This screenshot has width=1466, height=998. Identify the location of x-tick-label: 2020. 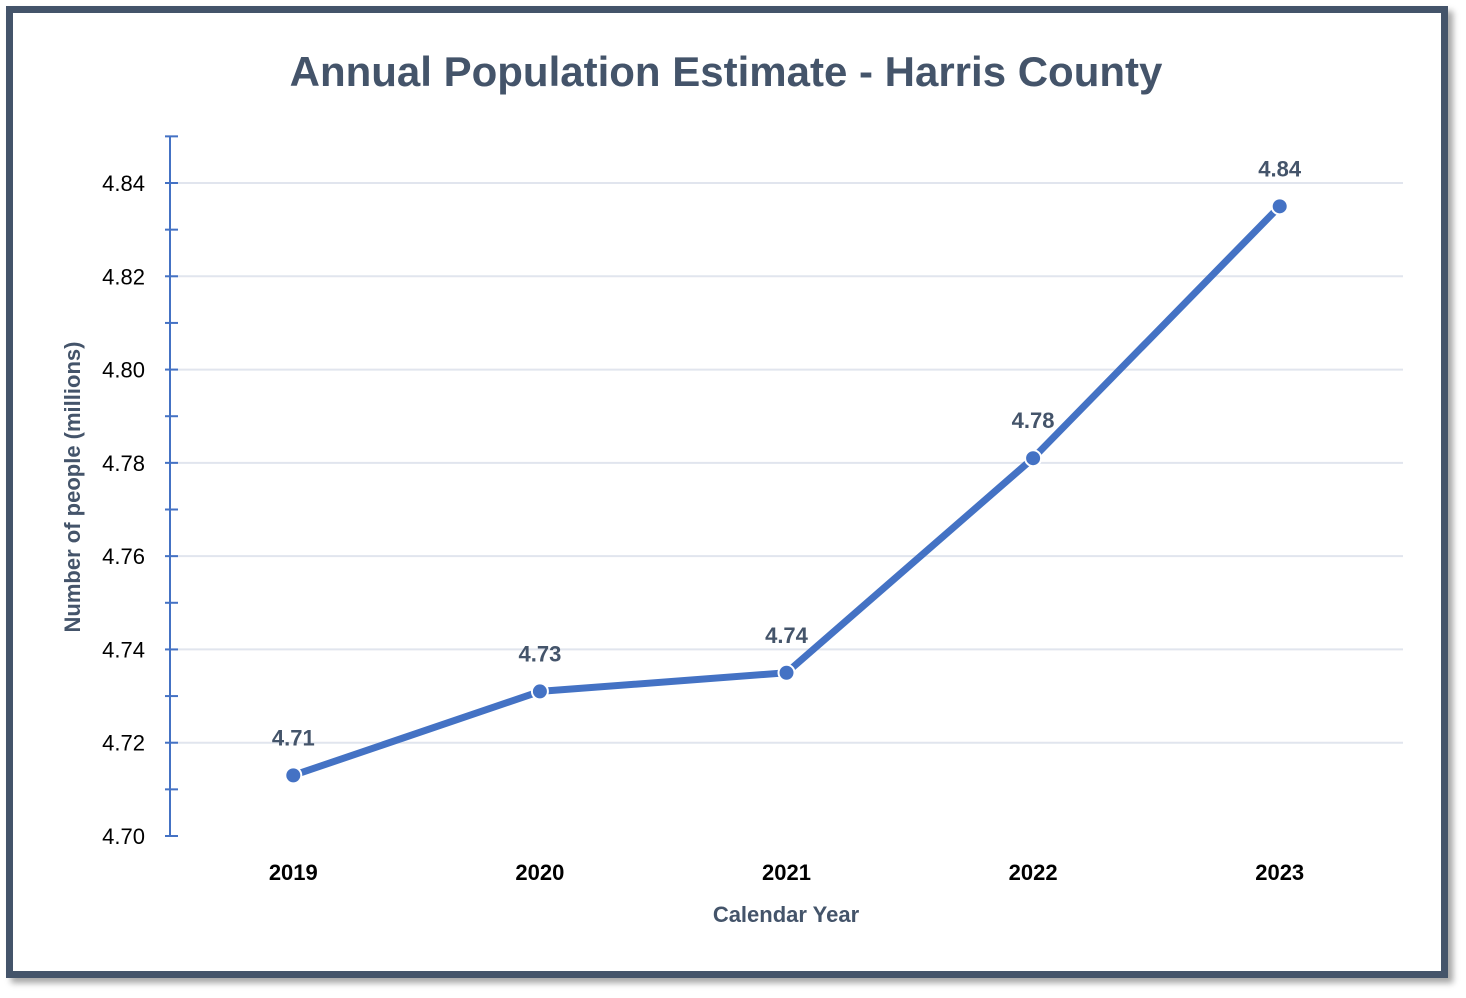
(539, 872).